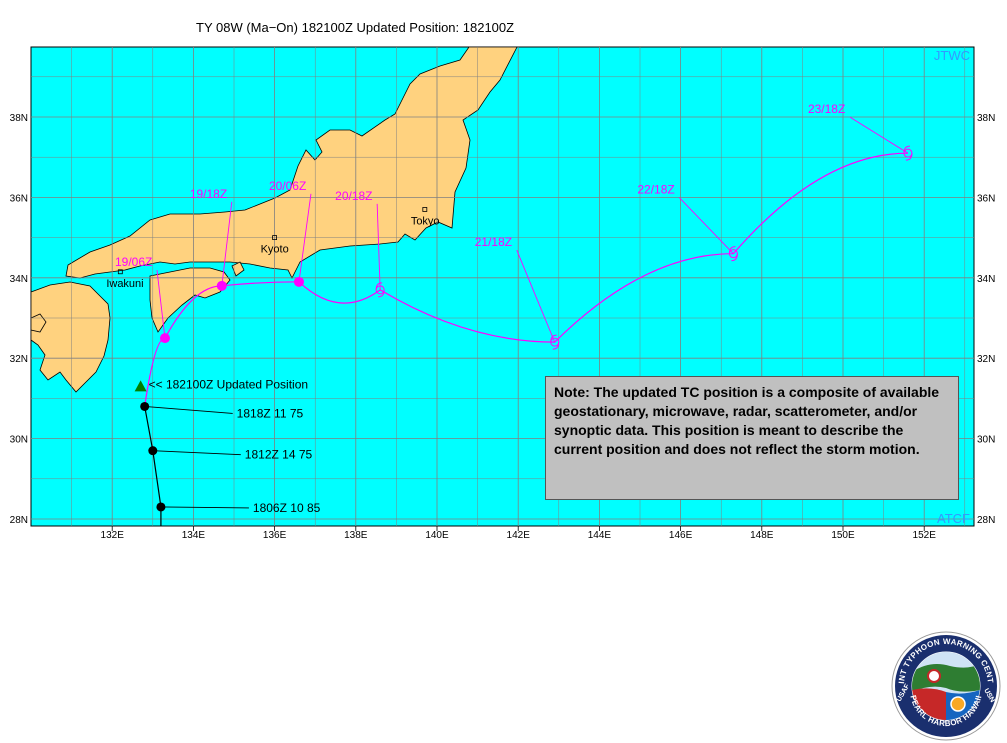 The image size is (1007, 743). I want to click on lat-tick-label-left: 34N, so click(19, 279).